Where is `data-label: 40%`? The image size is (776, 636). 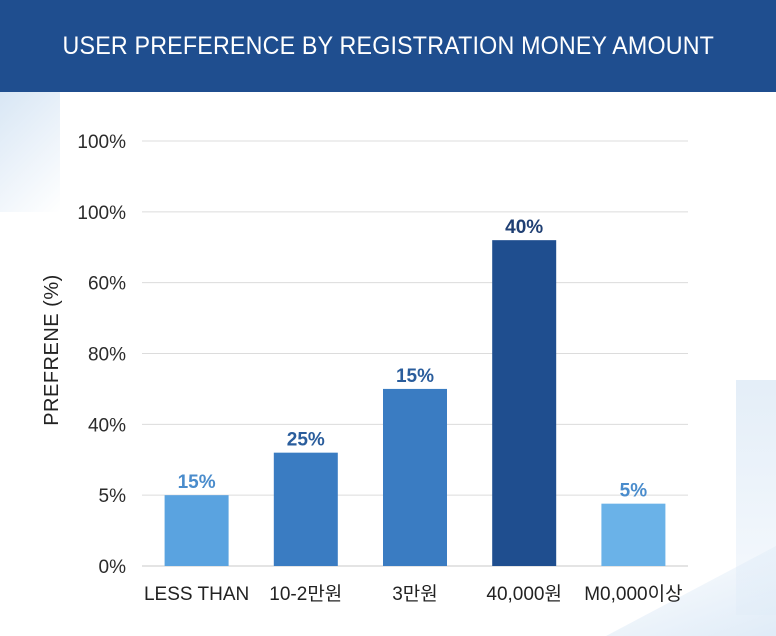 data-label: 40% is located at coordinates (524, 227).